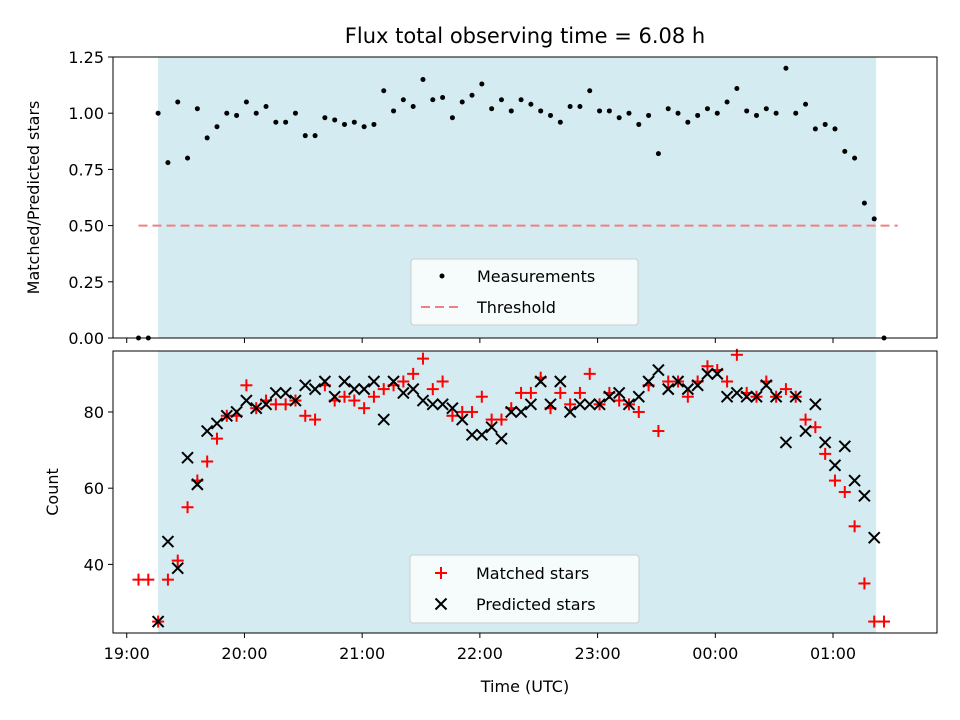 This screenshot has height=720, width=960. What do you see at coordinates (86, 282) in the screenshot?
I see `y-tick-label: 0.25` at bounding box center [86, 282].